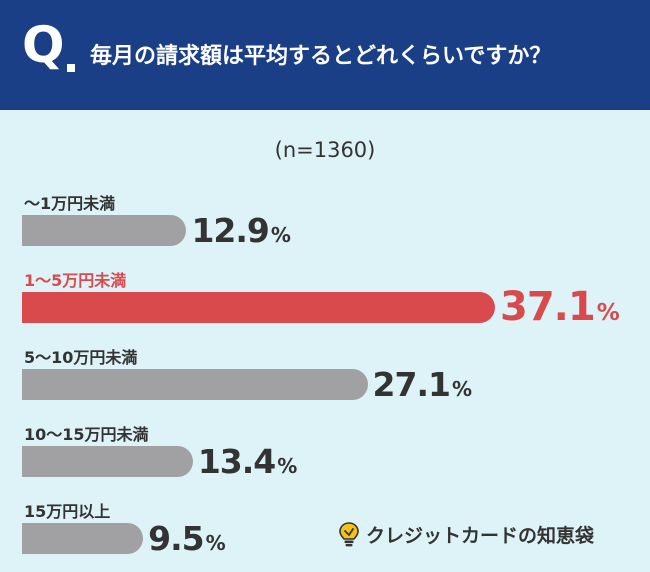  What do you see at coordinates (71, 68) in the screenshot?
I see `q-mark-dot` at bounding box center [71, 68].